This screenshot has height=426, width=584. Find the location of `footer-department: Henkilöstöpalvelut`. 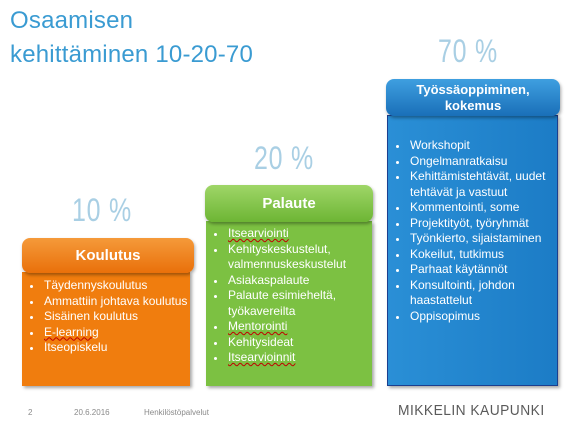

footer-department: Henkilöstöpalvelut is located at coordinates (176, 412).